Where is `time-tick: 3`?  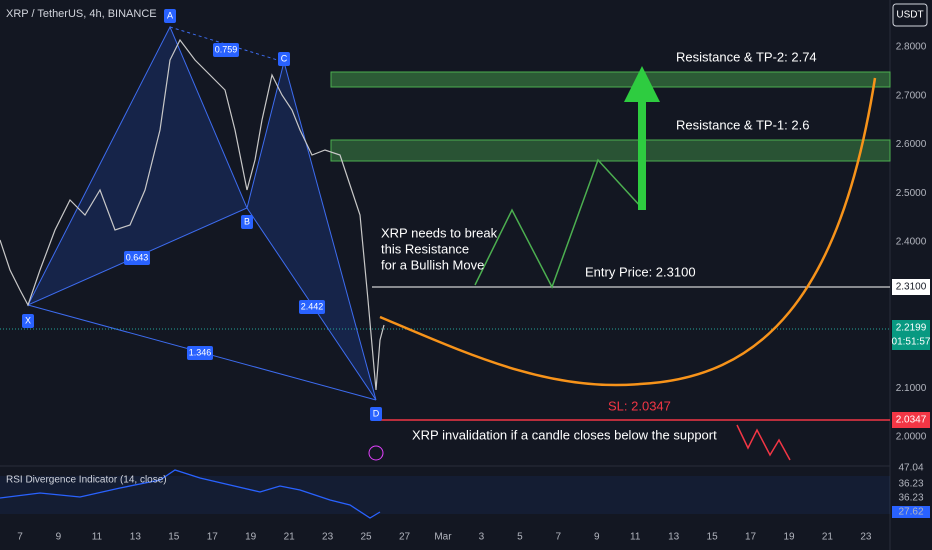 time-tick: 3 is located at coordinates (482, 537).